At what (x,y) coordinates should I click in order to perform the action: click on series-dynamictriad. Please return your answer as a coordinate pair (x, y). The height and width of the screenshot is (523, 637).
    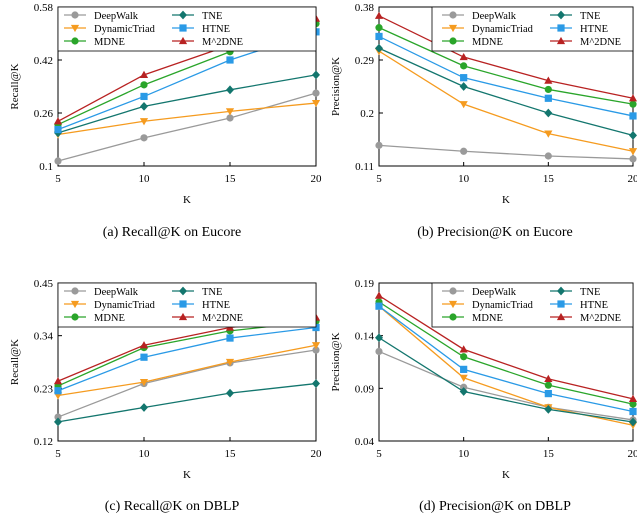
    Looking at the image, I should click on (187, 119).